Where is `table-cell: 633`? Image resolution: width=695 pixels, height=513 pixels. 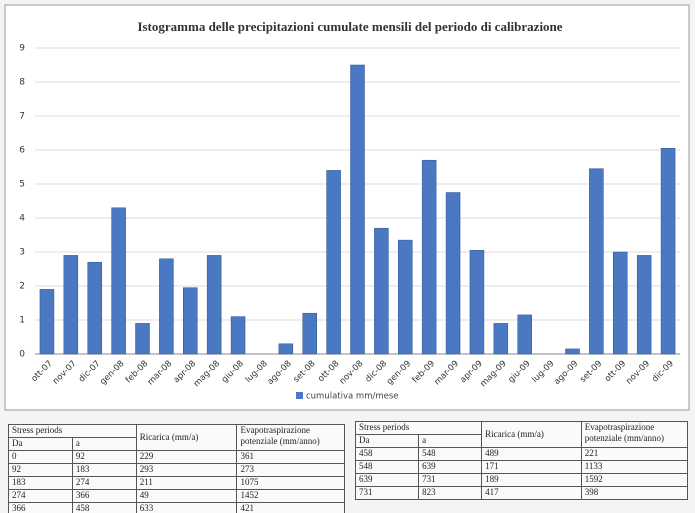 table-cell: 633 is located at coordinates (186, 507).